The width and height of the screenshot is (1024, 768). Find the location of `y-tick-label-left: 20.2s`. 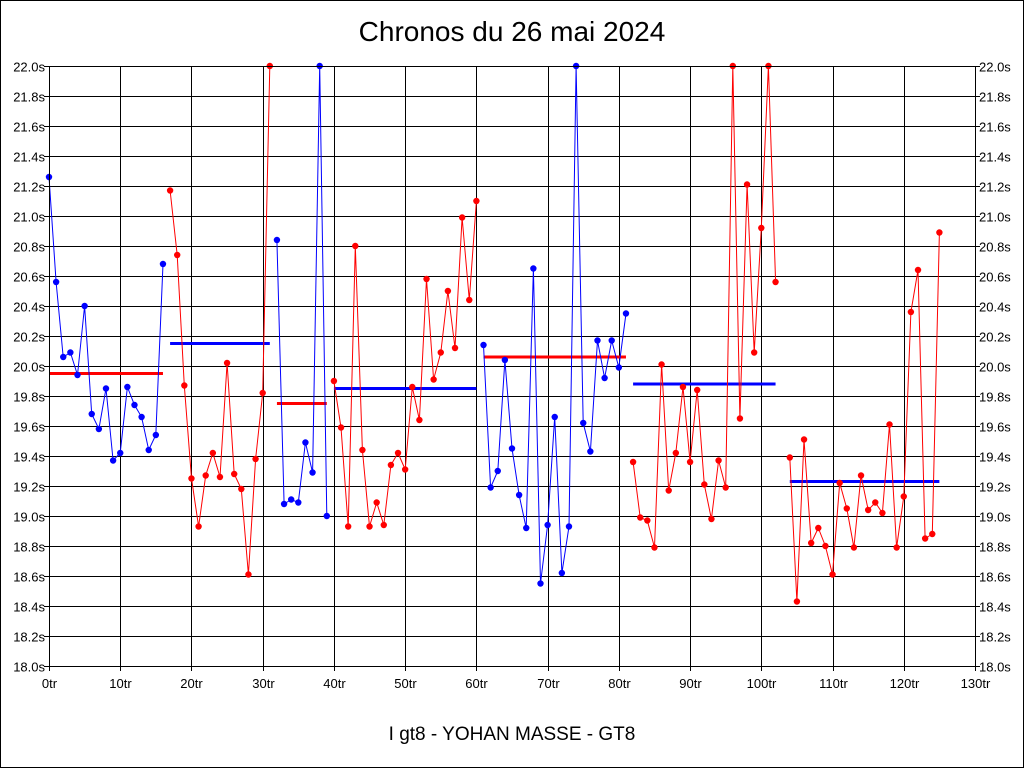

y-tick-label-left: 20.2s is located at coordinates (29, 337).